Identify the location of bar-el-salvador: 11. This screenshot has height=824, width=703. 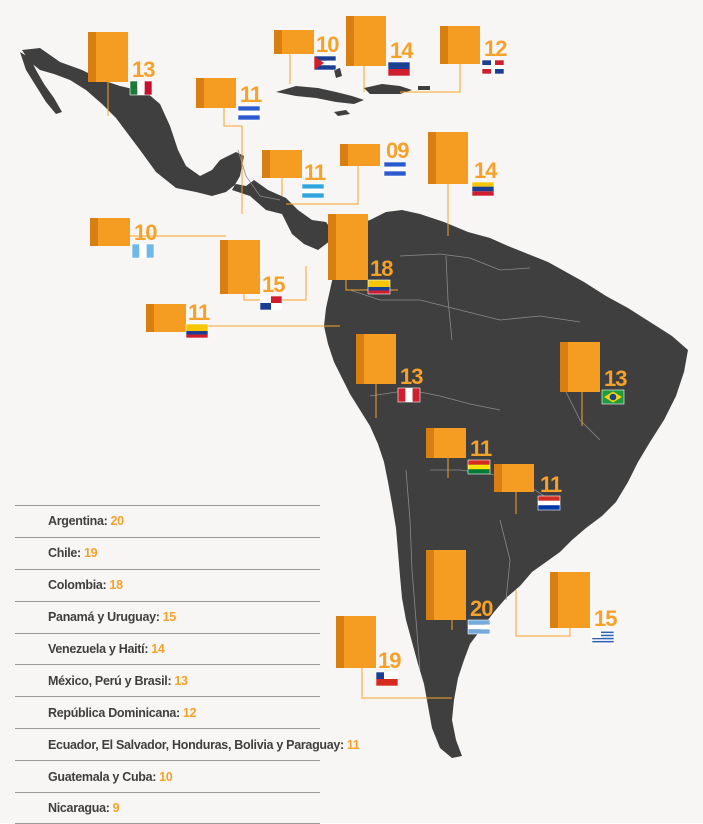
(229, 99).